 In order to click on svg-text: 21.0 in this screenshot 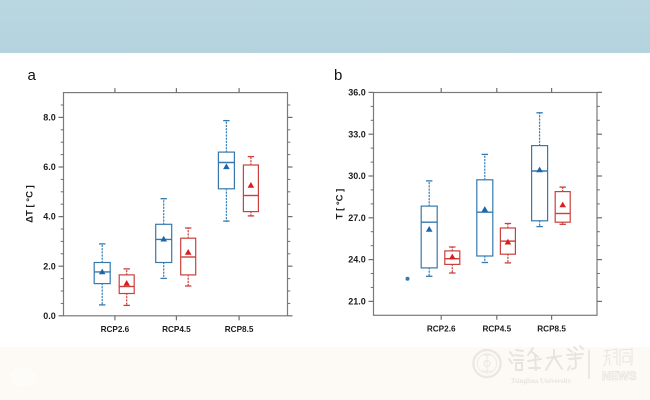, I will do `click(357, 302)`.